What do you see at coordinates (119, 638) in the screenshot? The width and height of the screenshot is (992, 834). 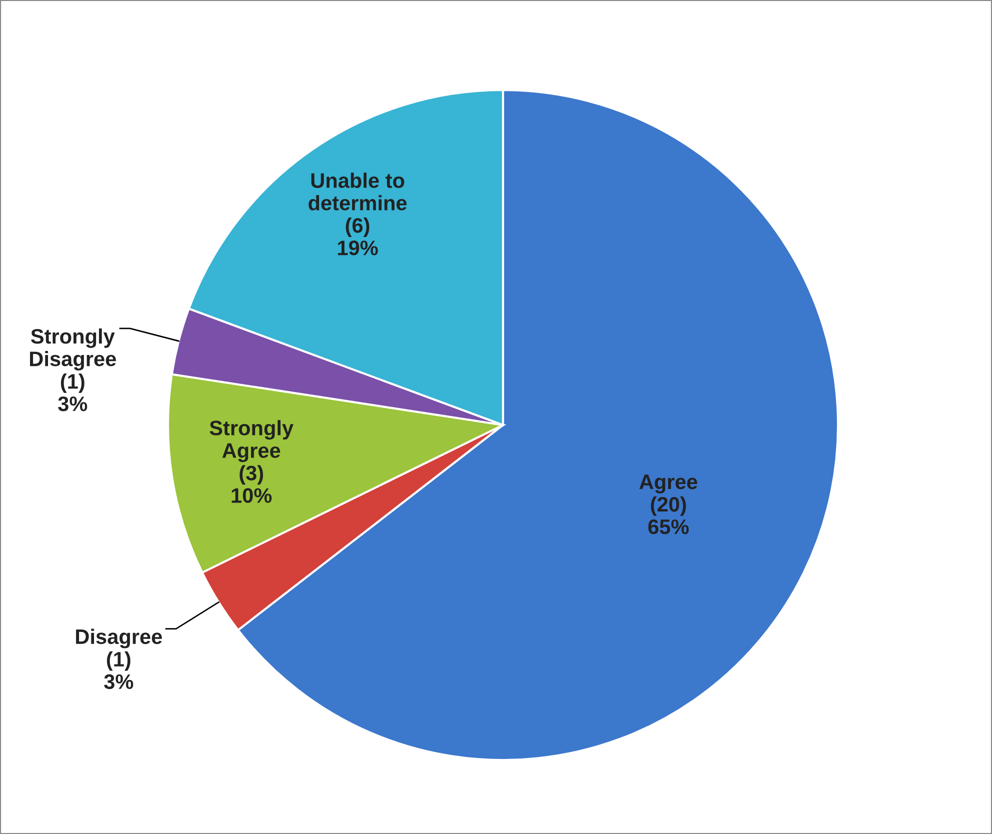 I see `slice-label: Disagree` at bounding box center [119, 638].